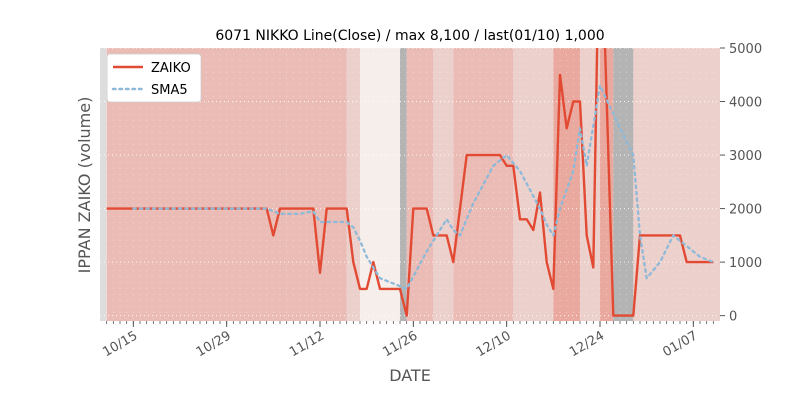  What do you see at coordinates (154, 78) in the screenshot?
I see `legend: ZAIKO SMA5` at bounding box center [154, 78].